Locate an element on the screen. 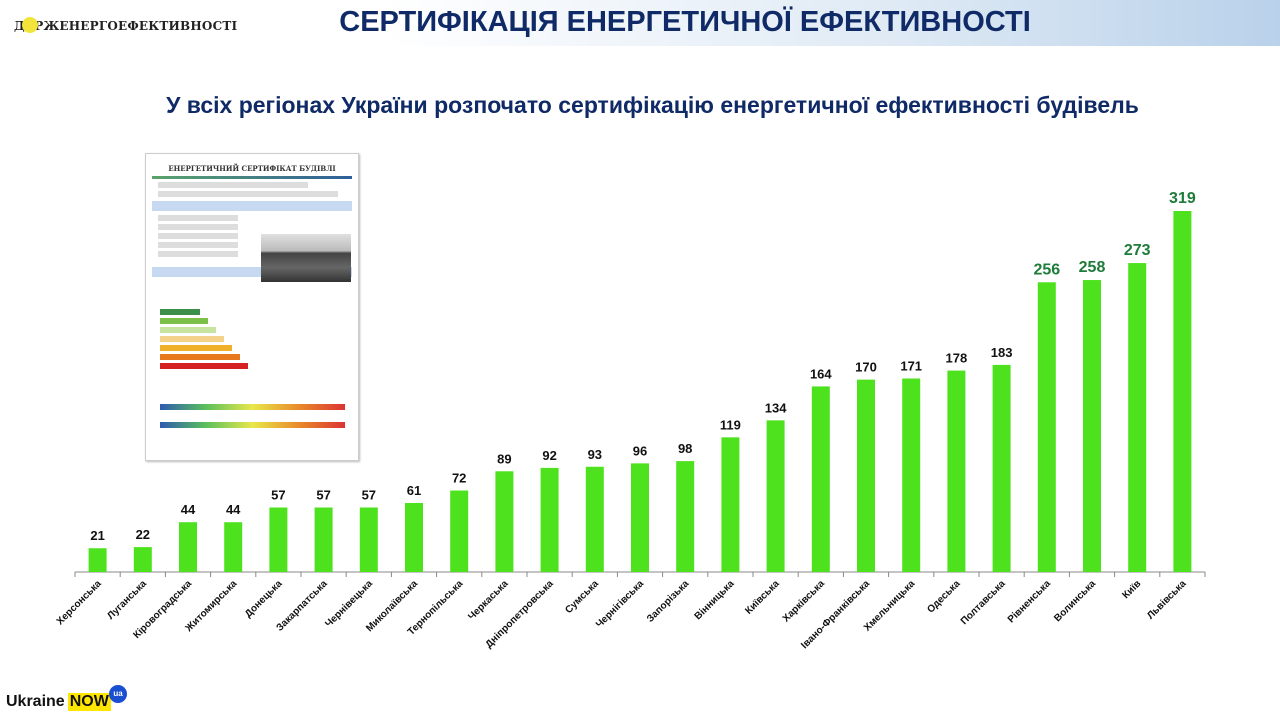  category-label: Кіровоградська is located at coordinates (162, 609).